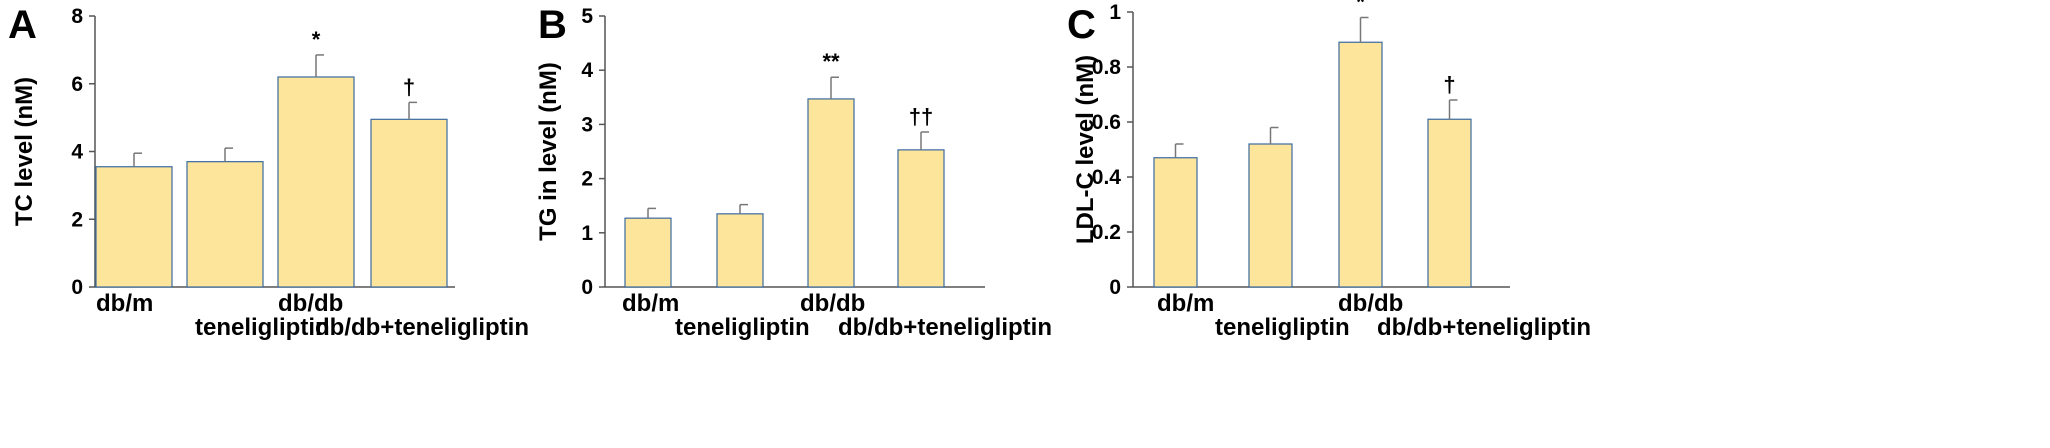  Describe the element at coordinates (1085, 149) in the screenshot. I see `y-axis-label: LDL-C level (nM)` at that location.